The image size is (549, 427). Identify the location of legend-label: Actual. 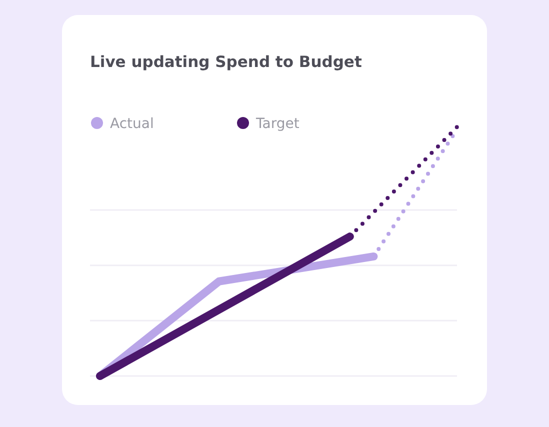
(132, 124).